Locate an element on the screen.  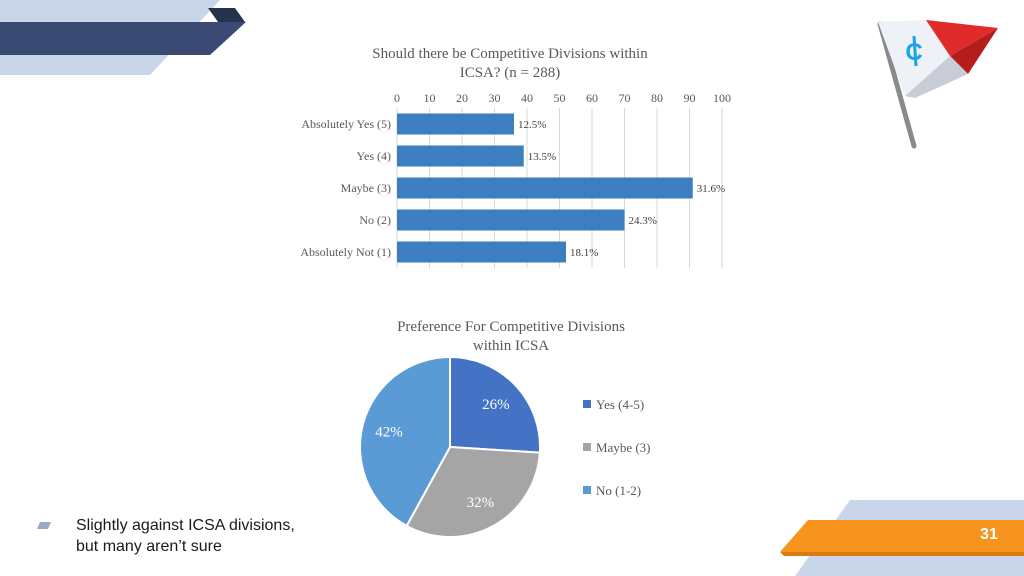
bar-category-label: Maybe (3) is located at coordinates (366, 188).